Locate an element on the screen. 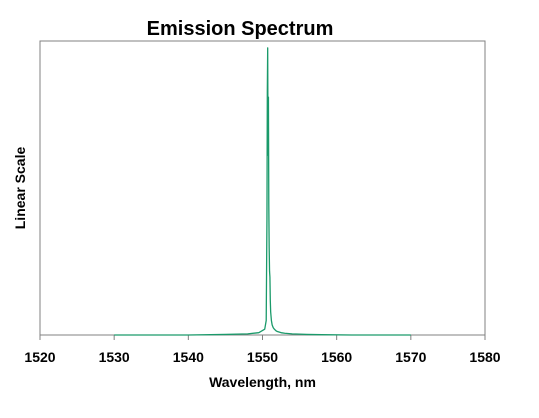 This screenshot has height=418, width=539. x-tick-label: 1540 is located at coordinates (188, 357).